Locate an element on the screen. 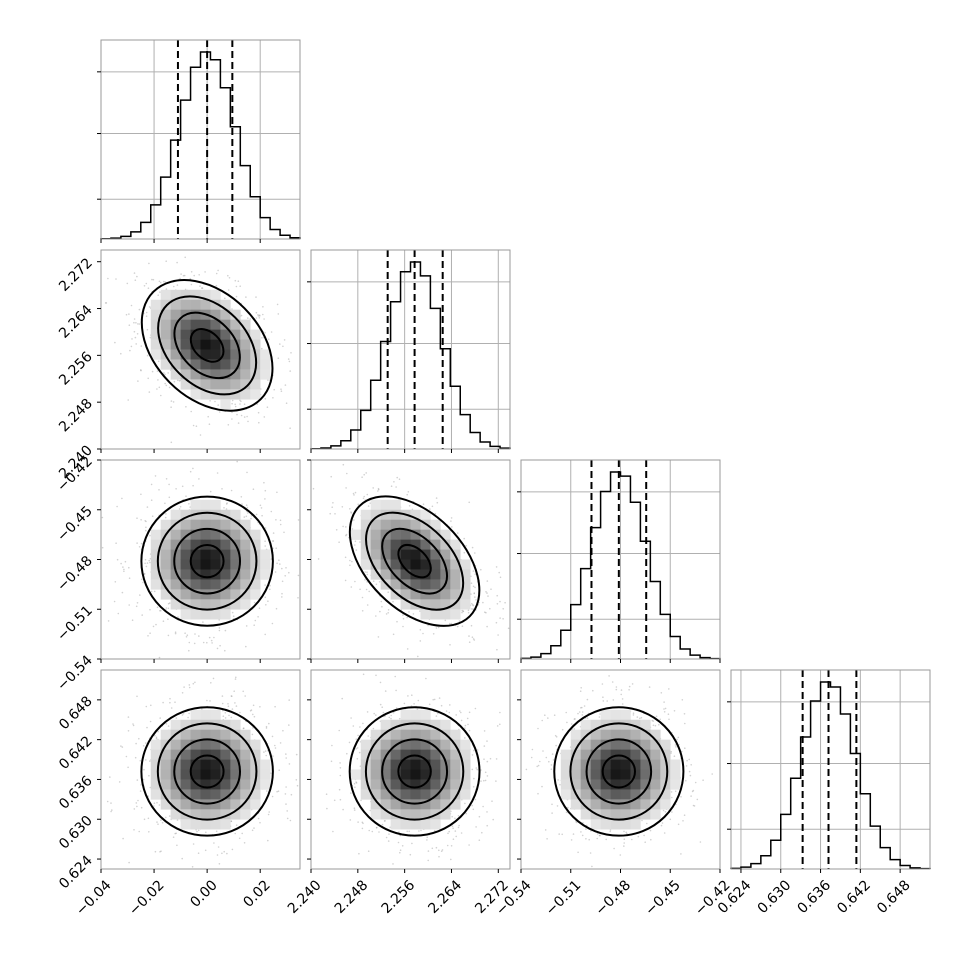 This screenshot has width=970, height=970. y-tick-label: −0.45 is located at coordinates (75, 524).